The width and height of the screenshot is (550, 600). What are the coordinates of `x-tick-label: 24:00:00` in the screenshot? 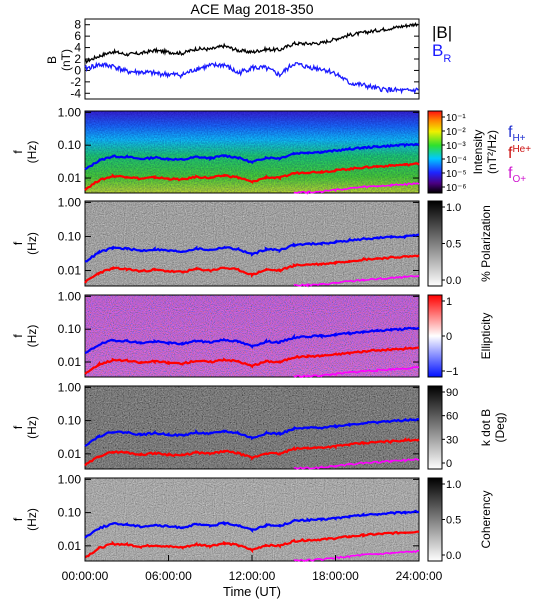 It's located at (419, 576).